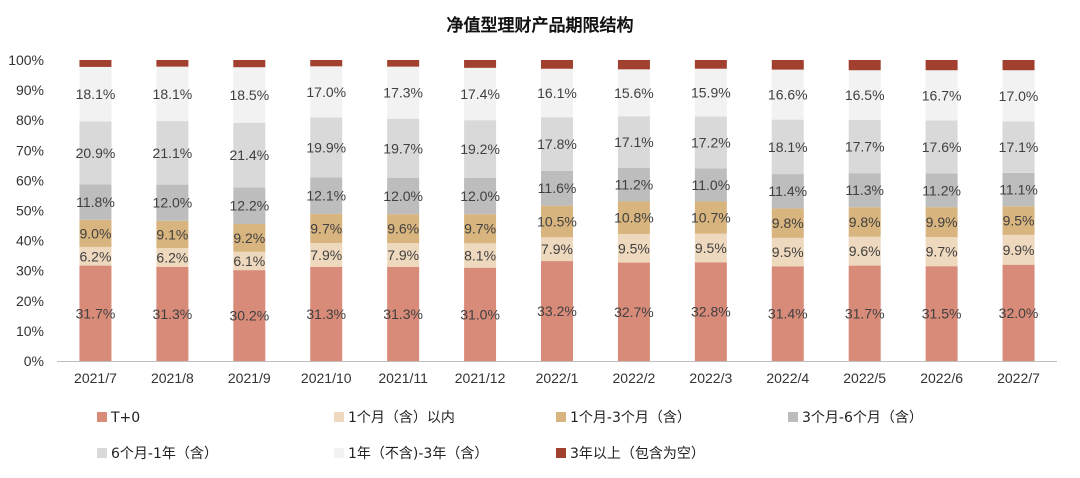  What do you see at coordinates (30, 331) in the screenshot?
I see `y-tick-label: 10%` at bounding box center [30, 331].